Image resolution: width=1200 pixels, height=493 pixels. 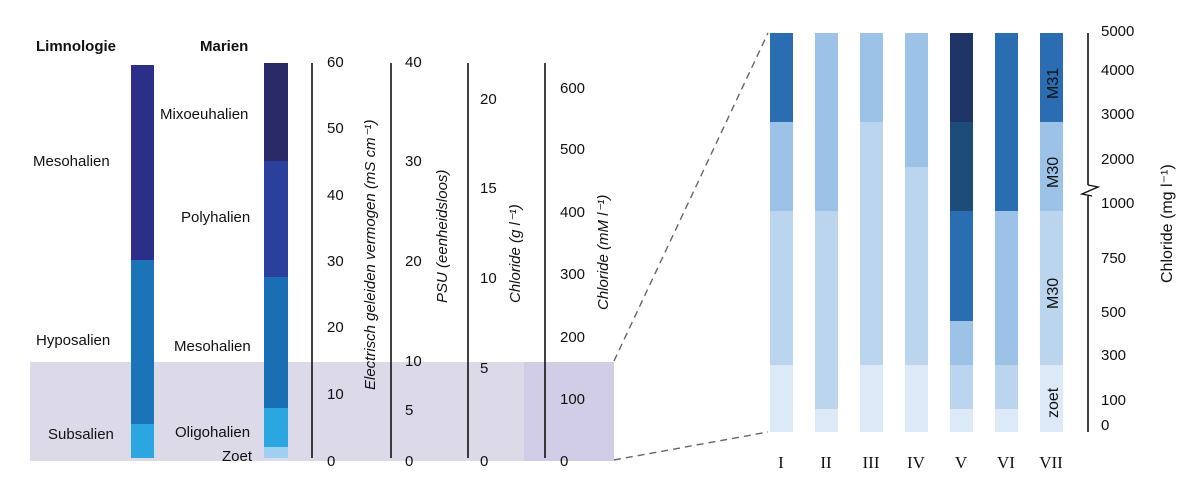 I want to click on marien-bar, so click(x=276, y=260).